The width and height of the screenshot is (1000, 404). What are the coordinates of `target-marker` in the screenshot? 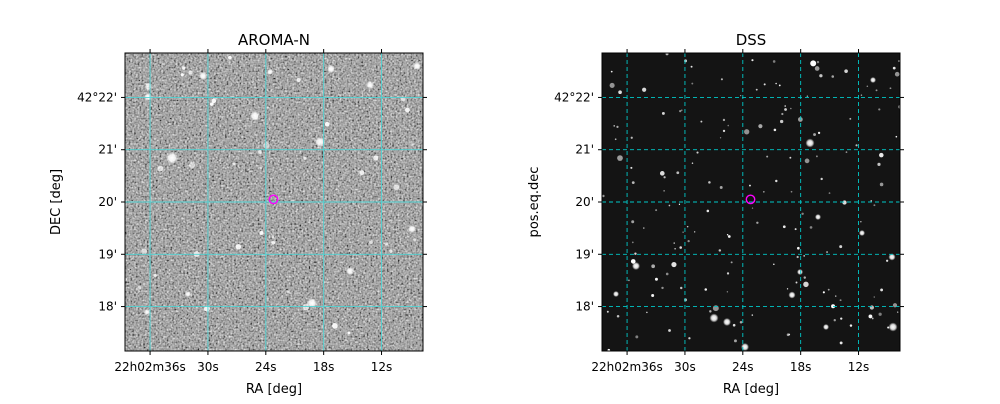 It's located at (750, 199).